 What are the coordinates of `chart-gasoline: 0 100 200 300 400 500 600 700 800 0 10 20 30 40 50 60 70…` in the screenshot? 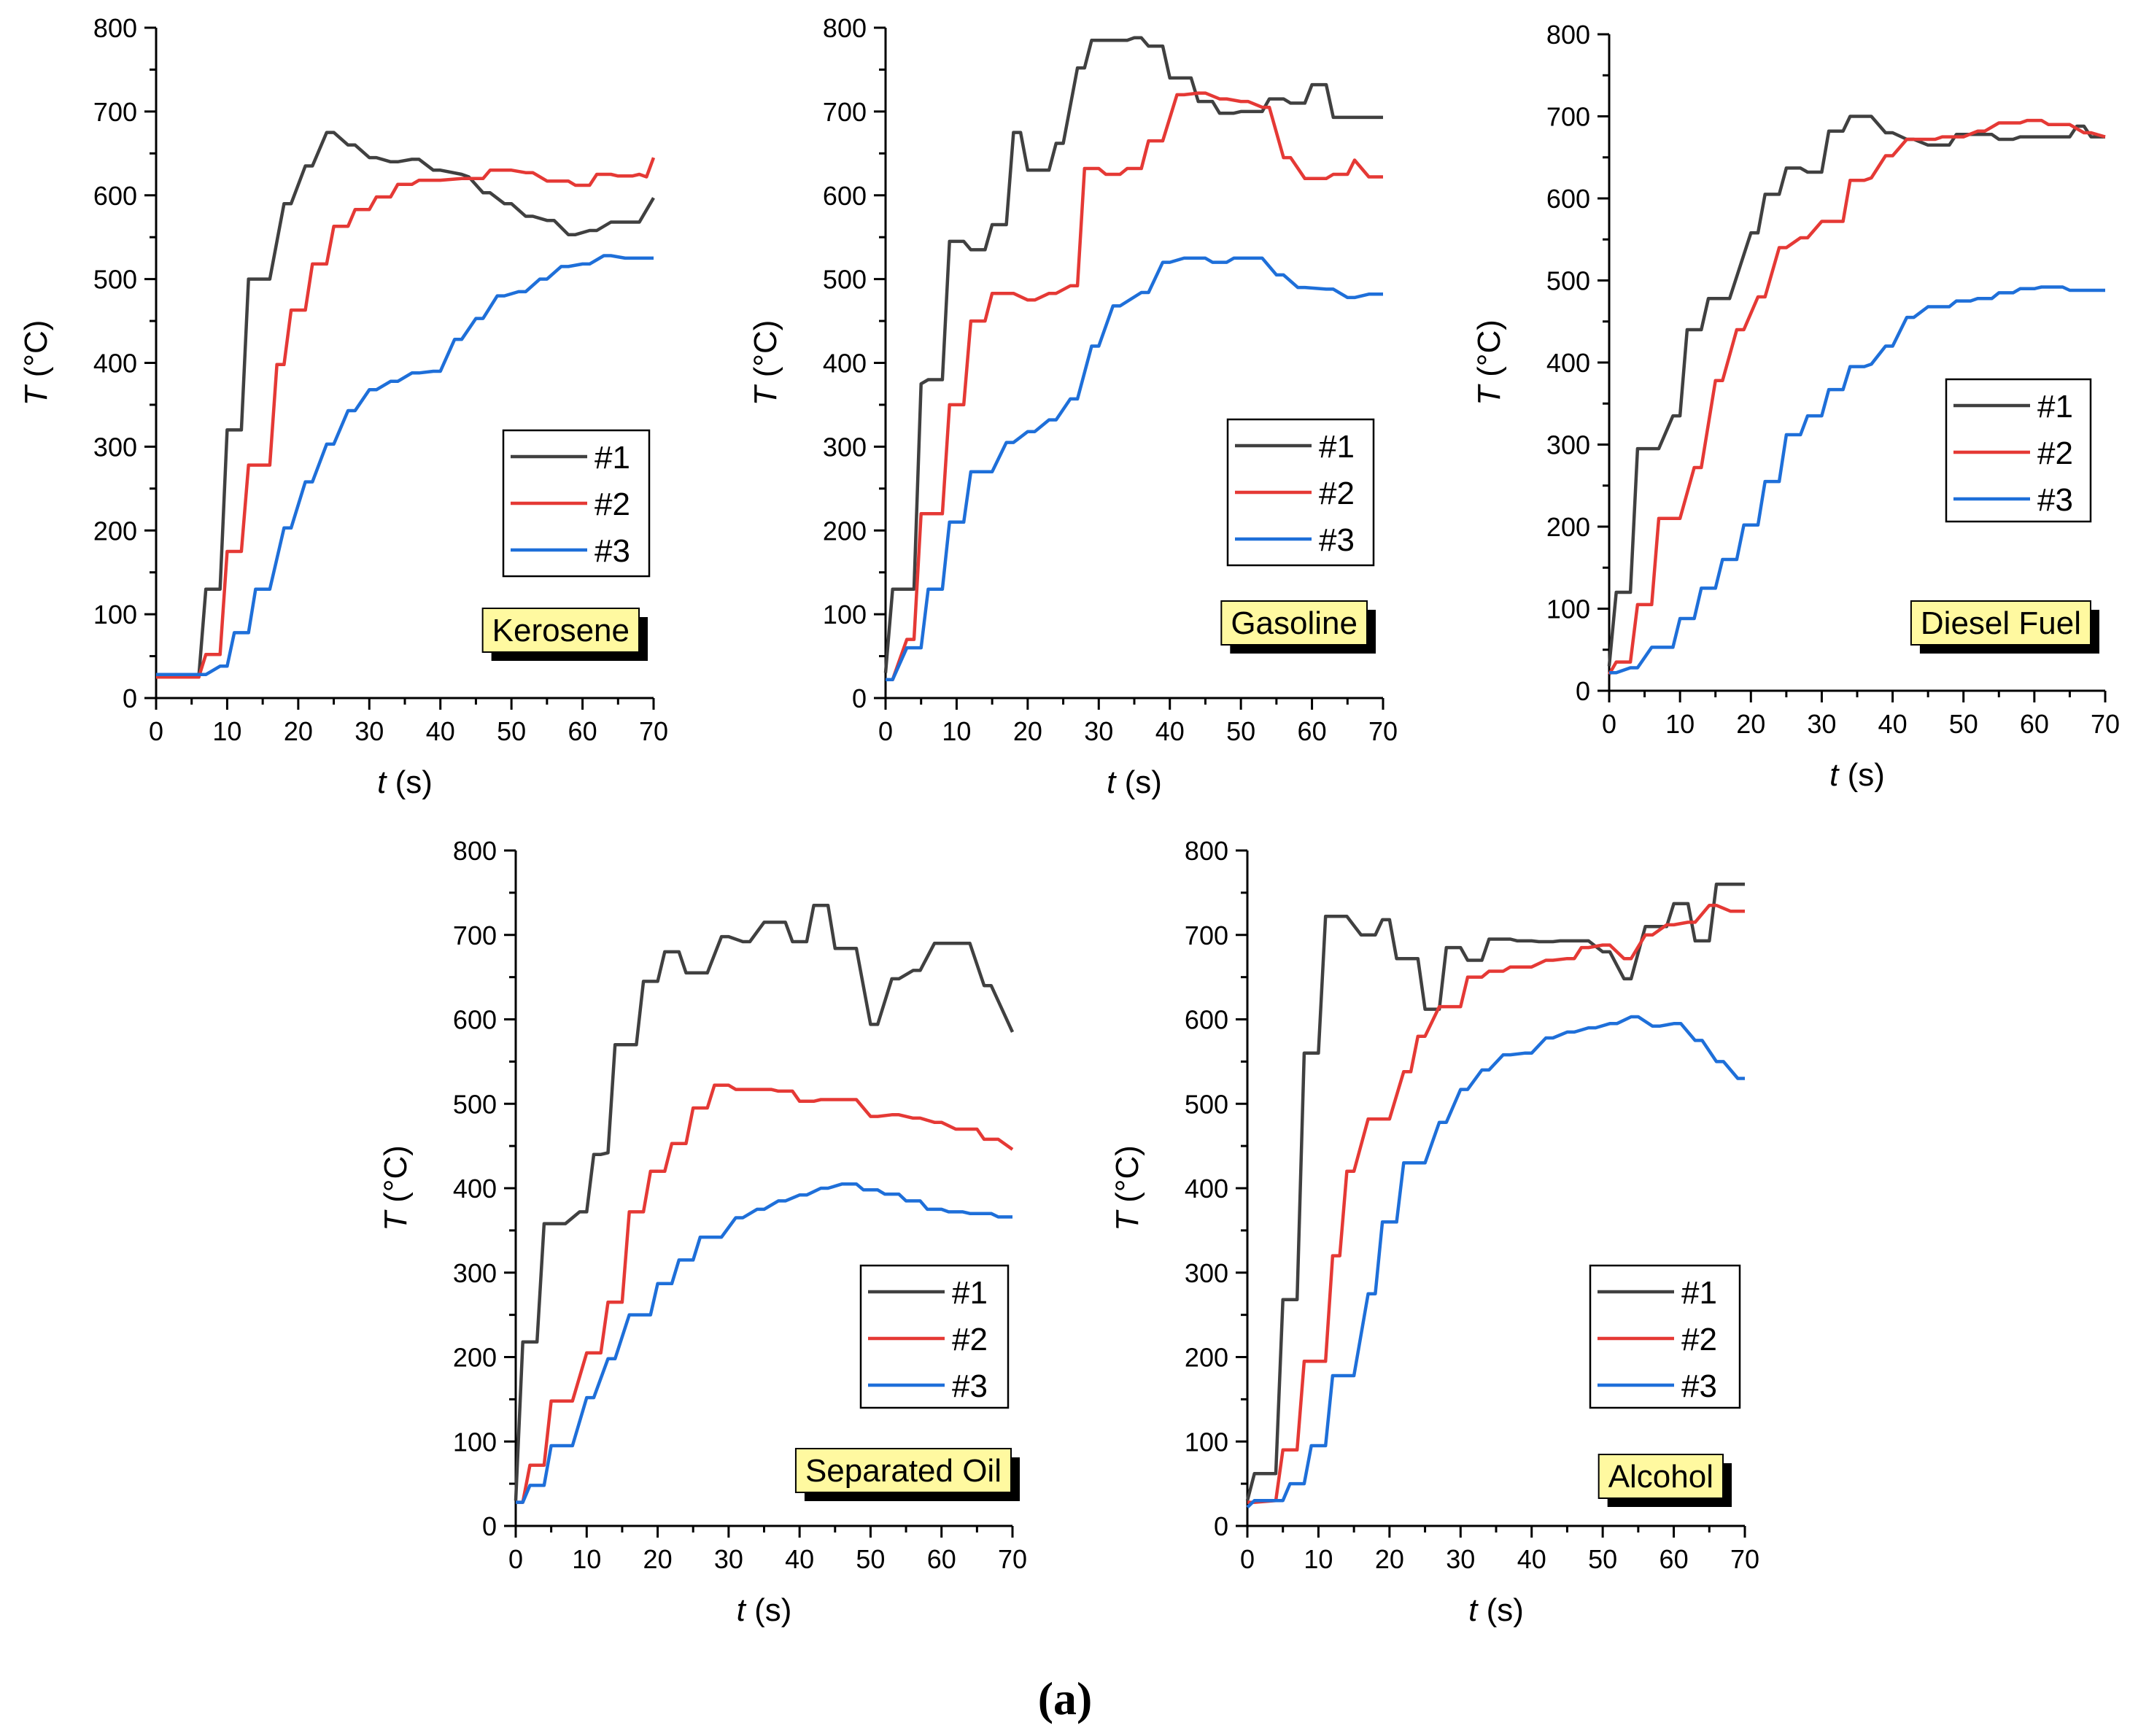 It's located at (1073, 406).